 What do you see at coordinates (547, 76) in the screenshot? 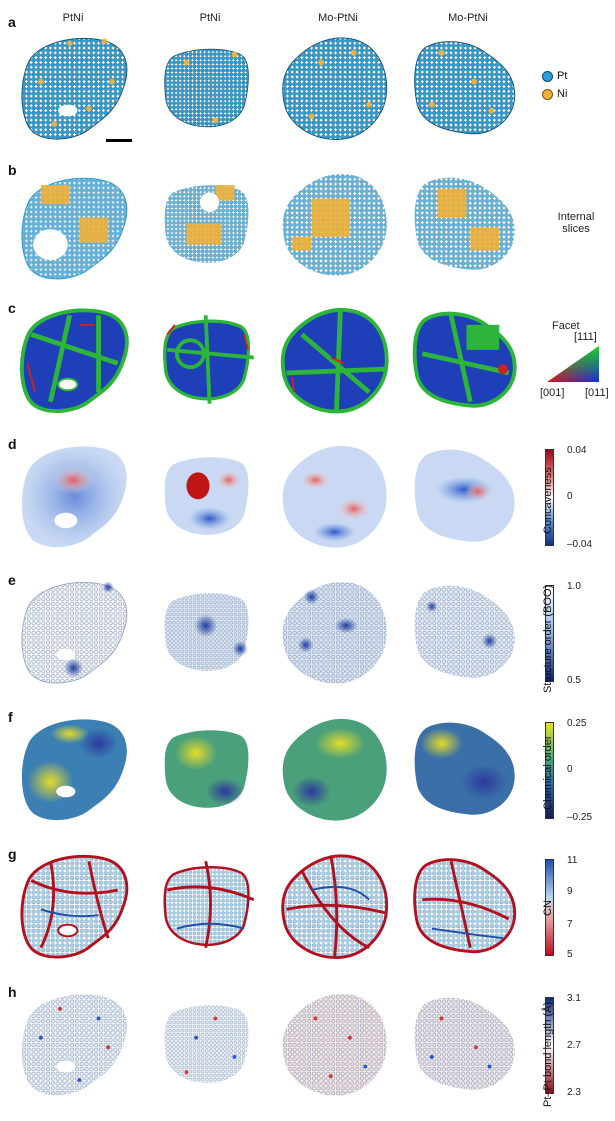
I see `pt-marker-icon` at bounding box center [547, 76].